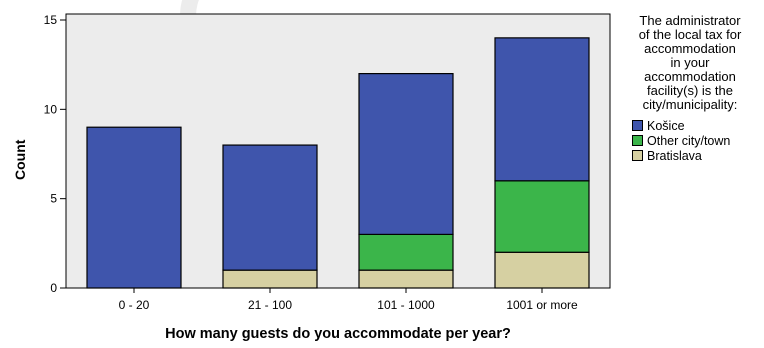  I want to click on legend-item-ko-ice: Košice, so click(696, 125).